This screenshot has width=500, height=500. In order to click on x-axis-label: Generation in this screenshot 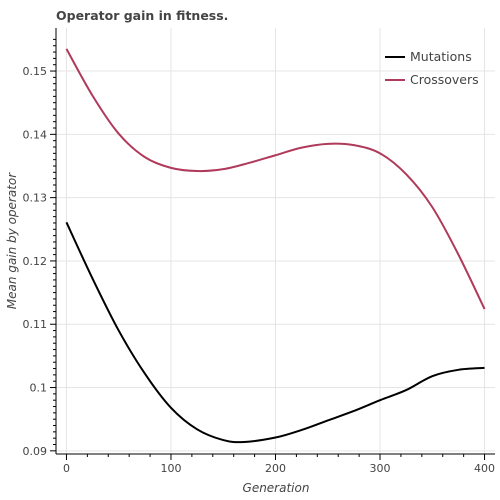, I will do `click(276, 488)`.